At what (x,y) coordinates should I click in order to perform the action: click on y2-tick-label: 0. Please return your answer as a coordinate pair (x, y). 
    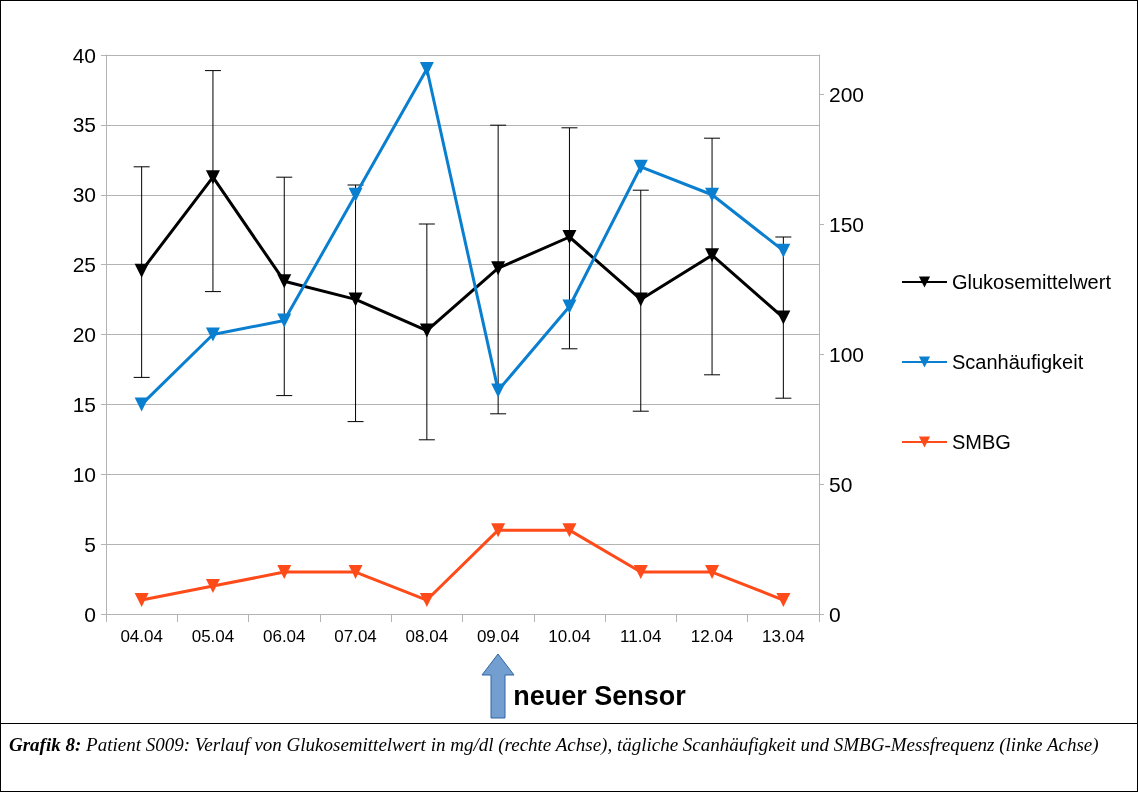
    Looking at the image, I should click on (835, 614).